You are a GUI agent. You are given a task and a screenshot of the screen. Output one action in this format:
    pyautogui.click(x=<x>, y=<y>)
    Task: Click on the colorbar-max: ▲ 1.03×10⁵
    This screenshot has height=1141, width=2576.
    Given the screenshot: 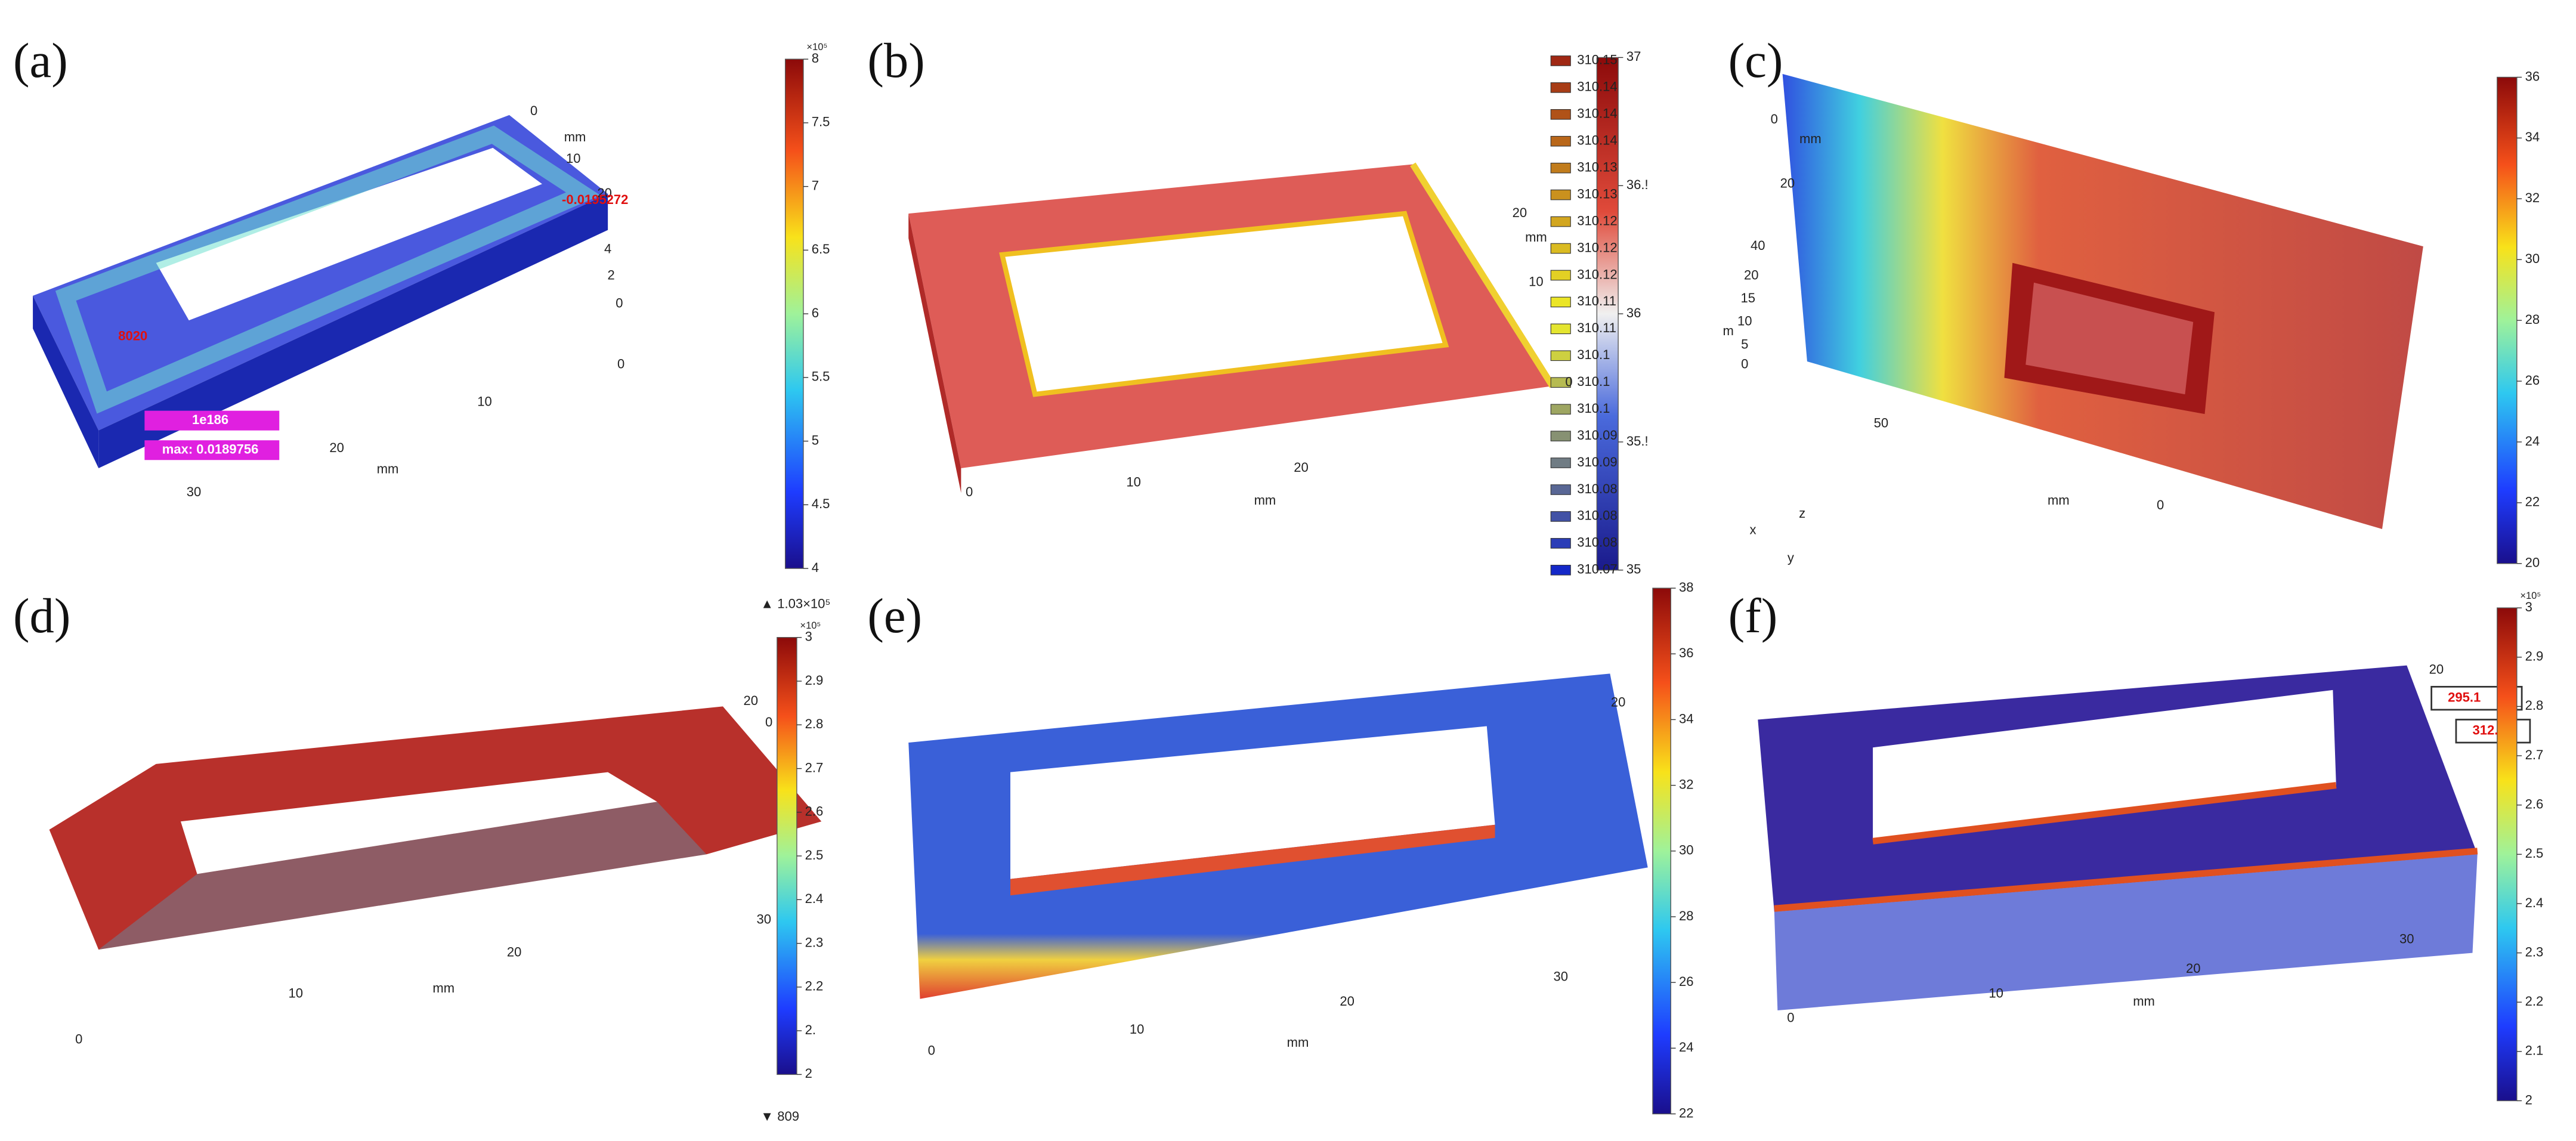 What is the action you would take?
    pyautogui.click(x=795, y=603)
    